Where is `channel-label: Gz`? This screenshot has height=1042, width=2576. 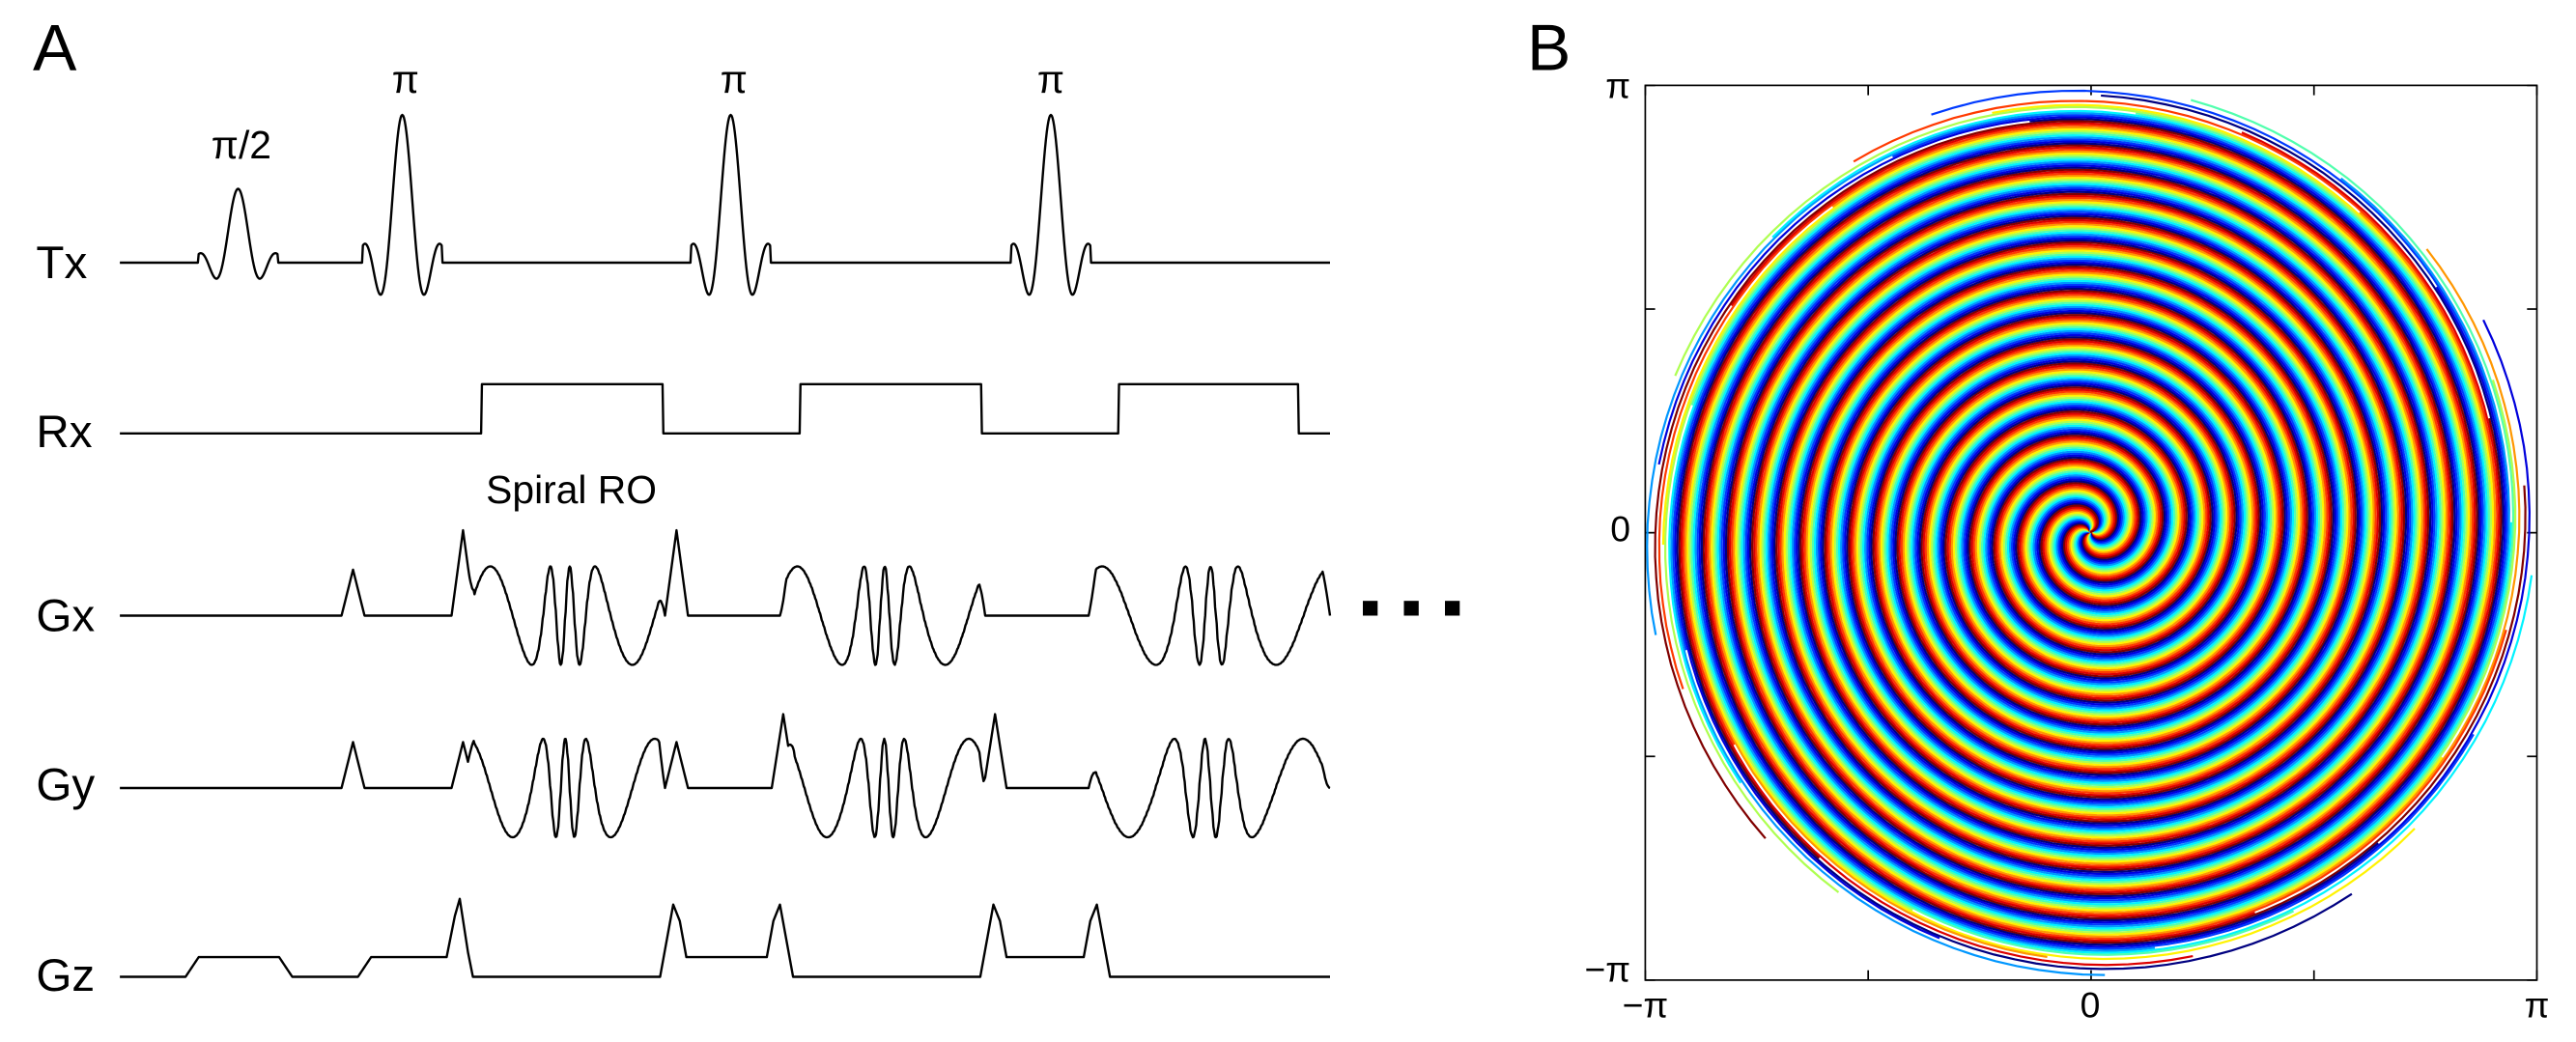 channel-label: Gz is located at coordinates (65, 975).